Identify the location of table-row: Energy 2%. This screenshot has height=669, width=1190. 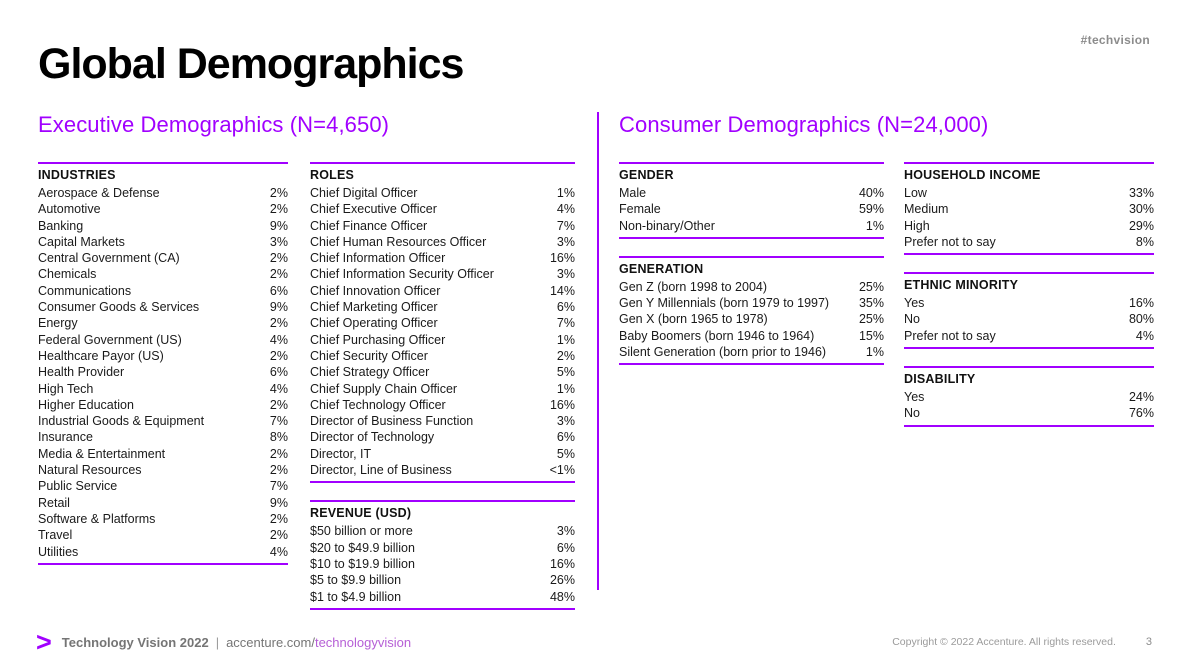
(163, 323).